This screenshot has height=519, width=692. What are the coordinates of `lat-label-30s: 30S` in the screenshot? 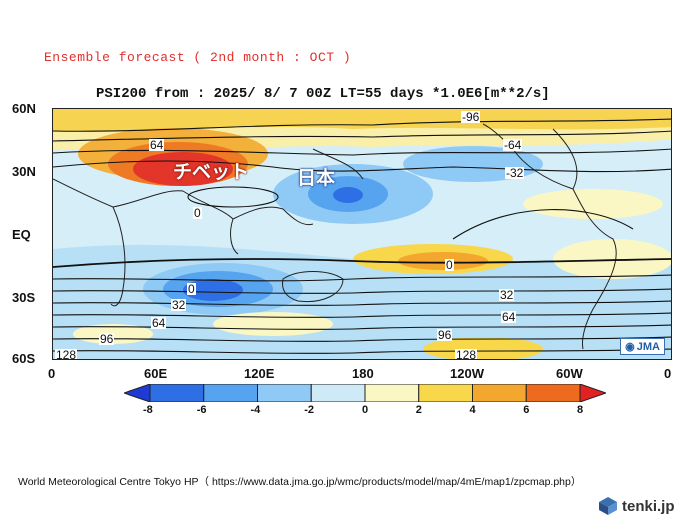 It's located at (24, 297).